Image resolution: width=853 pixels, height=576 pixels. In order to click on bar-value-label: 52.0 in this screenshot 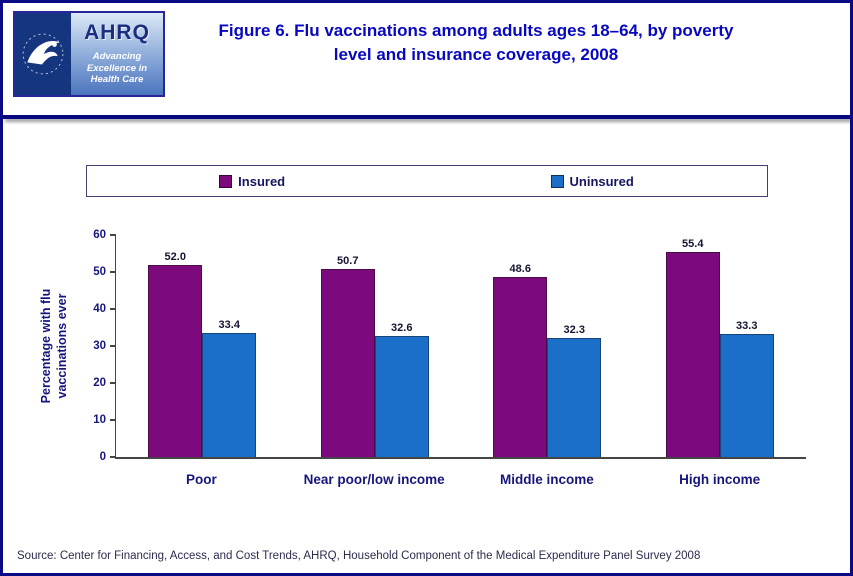, I will do `click(175, 256)`.